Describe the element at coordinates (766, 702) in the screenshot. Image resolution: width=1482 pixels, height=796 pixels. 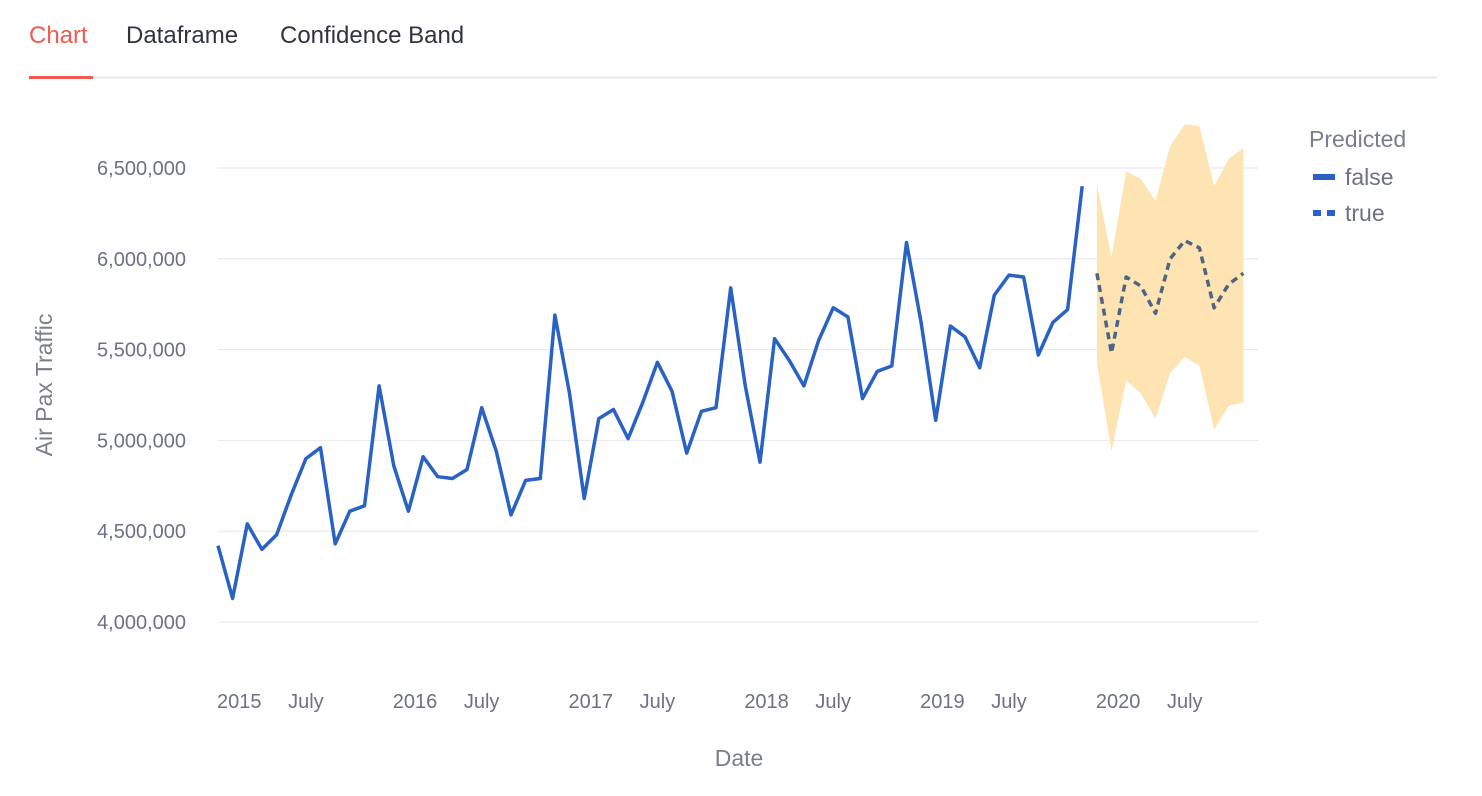
I see `x-tick-label: 2018` at that location.